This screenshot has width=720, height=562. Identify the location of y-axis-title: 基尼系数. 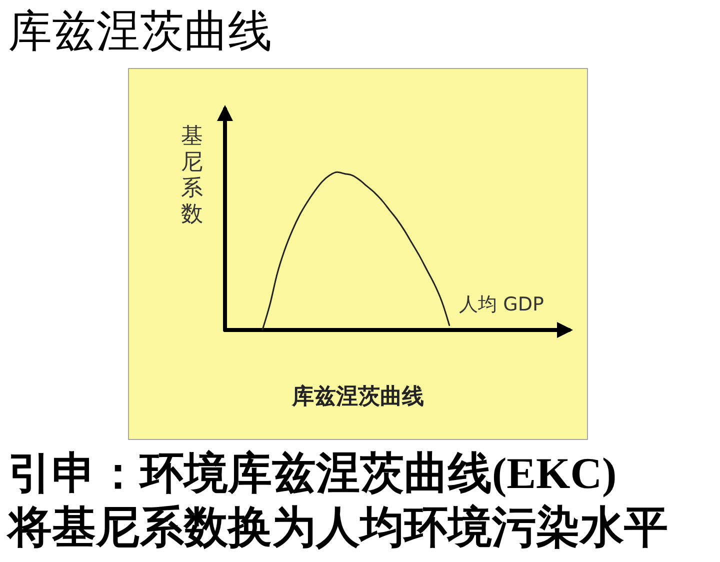
(192, 176).